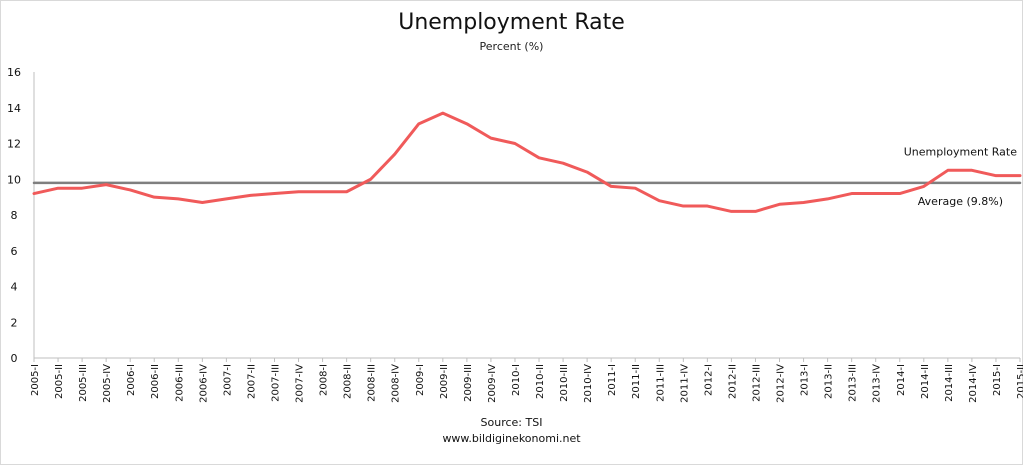 This screenshot has height=465, width=1023. Describe the element at coordinates (14, 72) in the screenshot. I see `y-tick-label: 16` at that location.